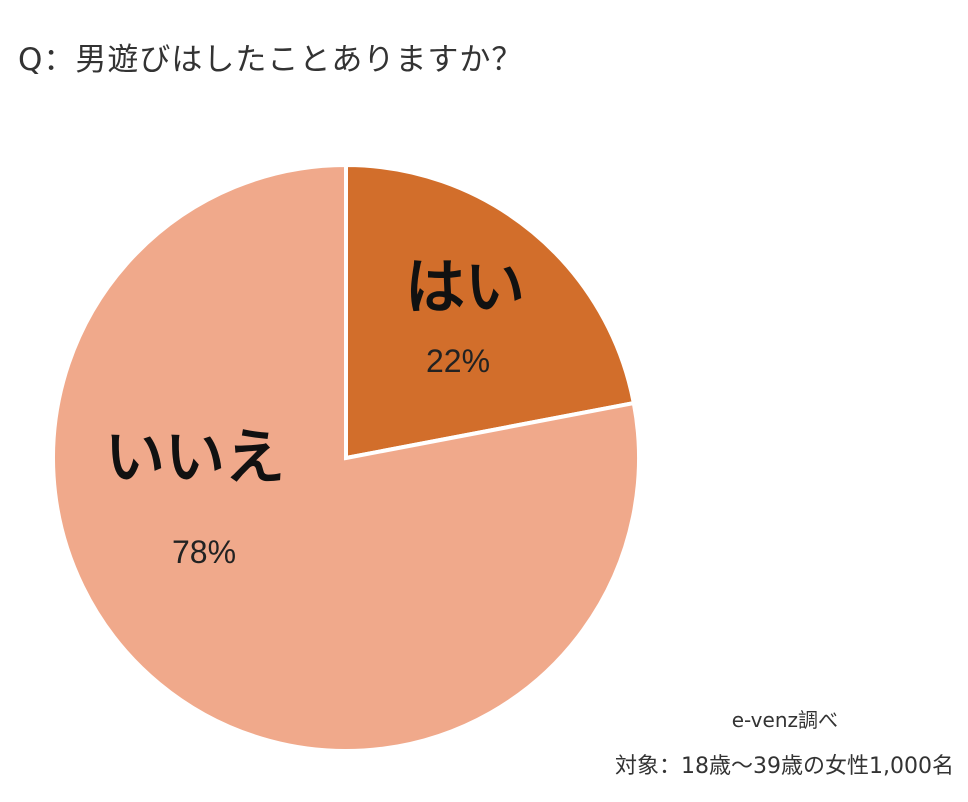 The image size is (968, 802). I want to click on chart-title: Q：男遊びはしたことありますか？, so click(271, 60).